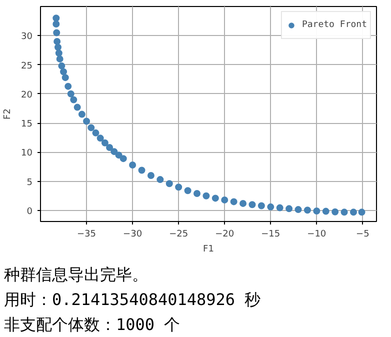  Describe the element at coordinates (132, 235) in the screenshot. I see `x-tick-label: −30` at that location.